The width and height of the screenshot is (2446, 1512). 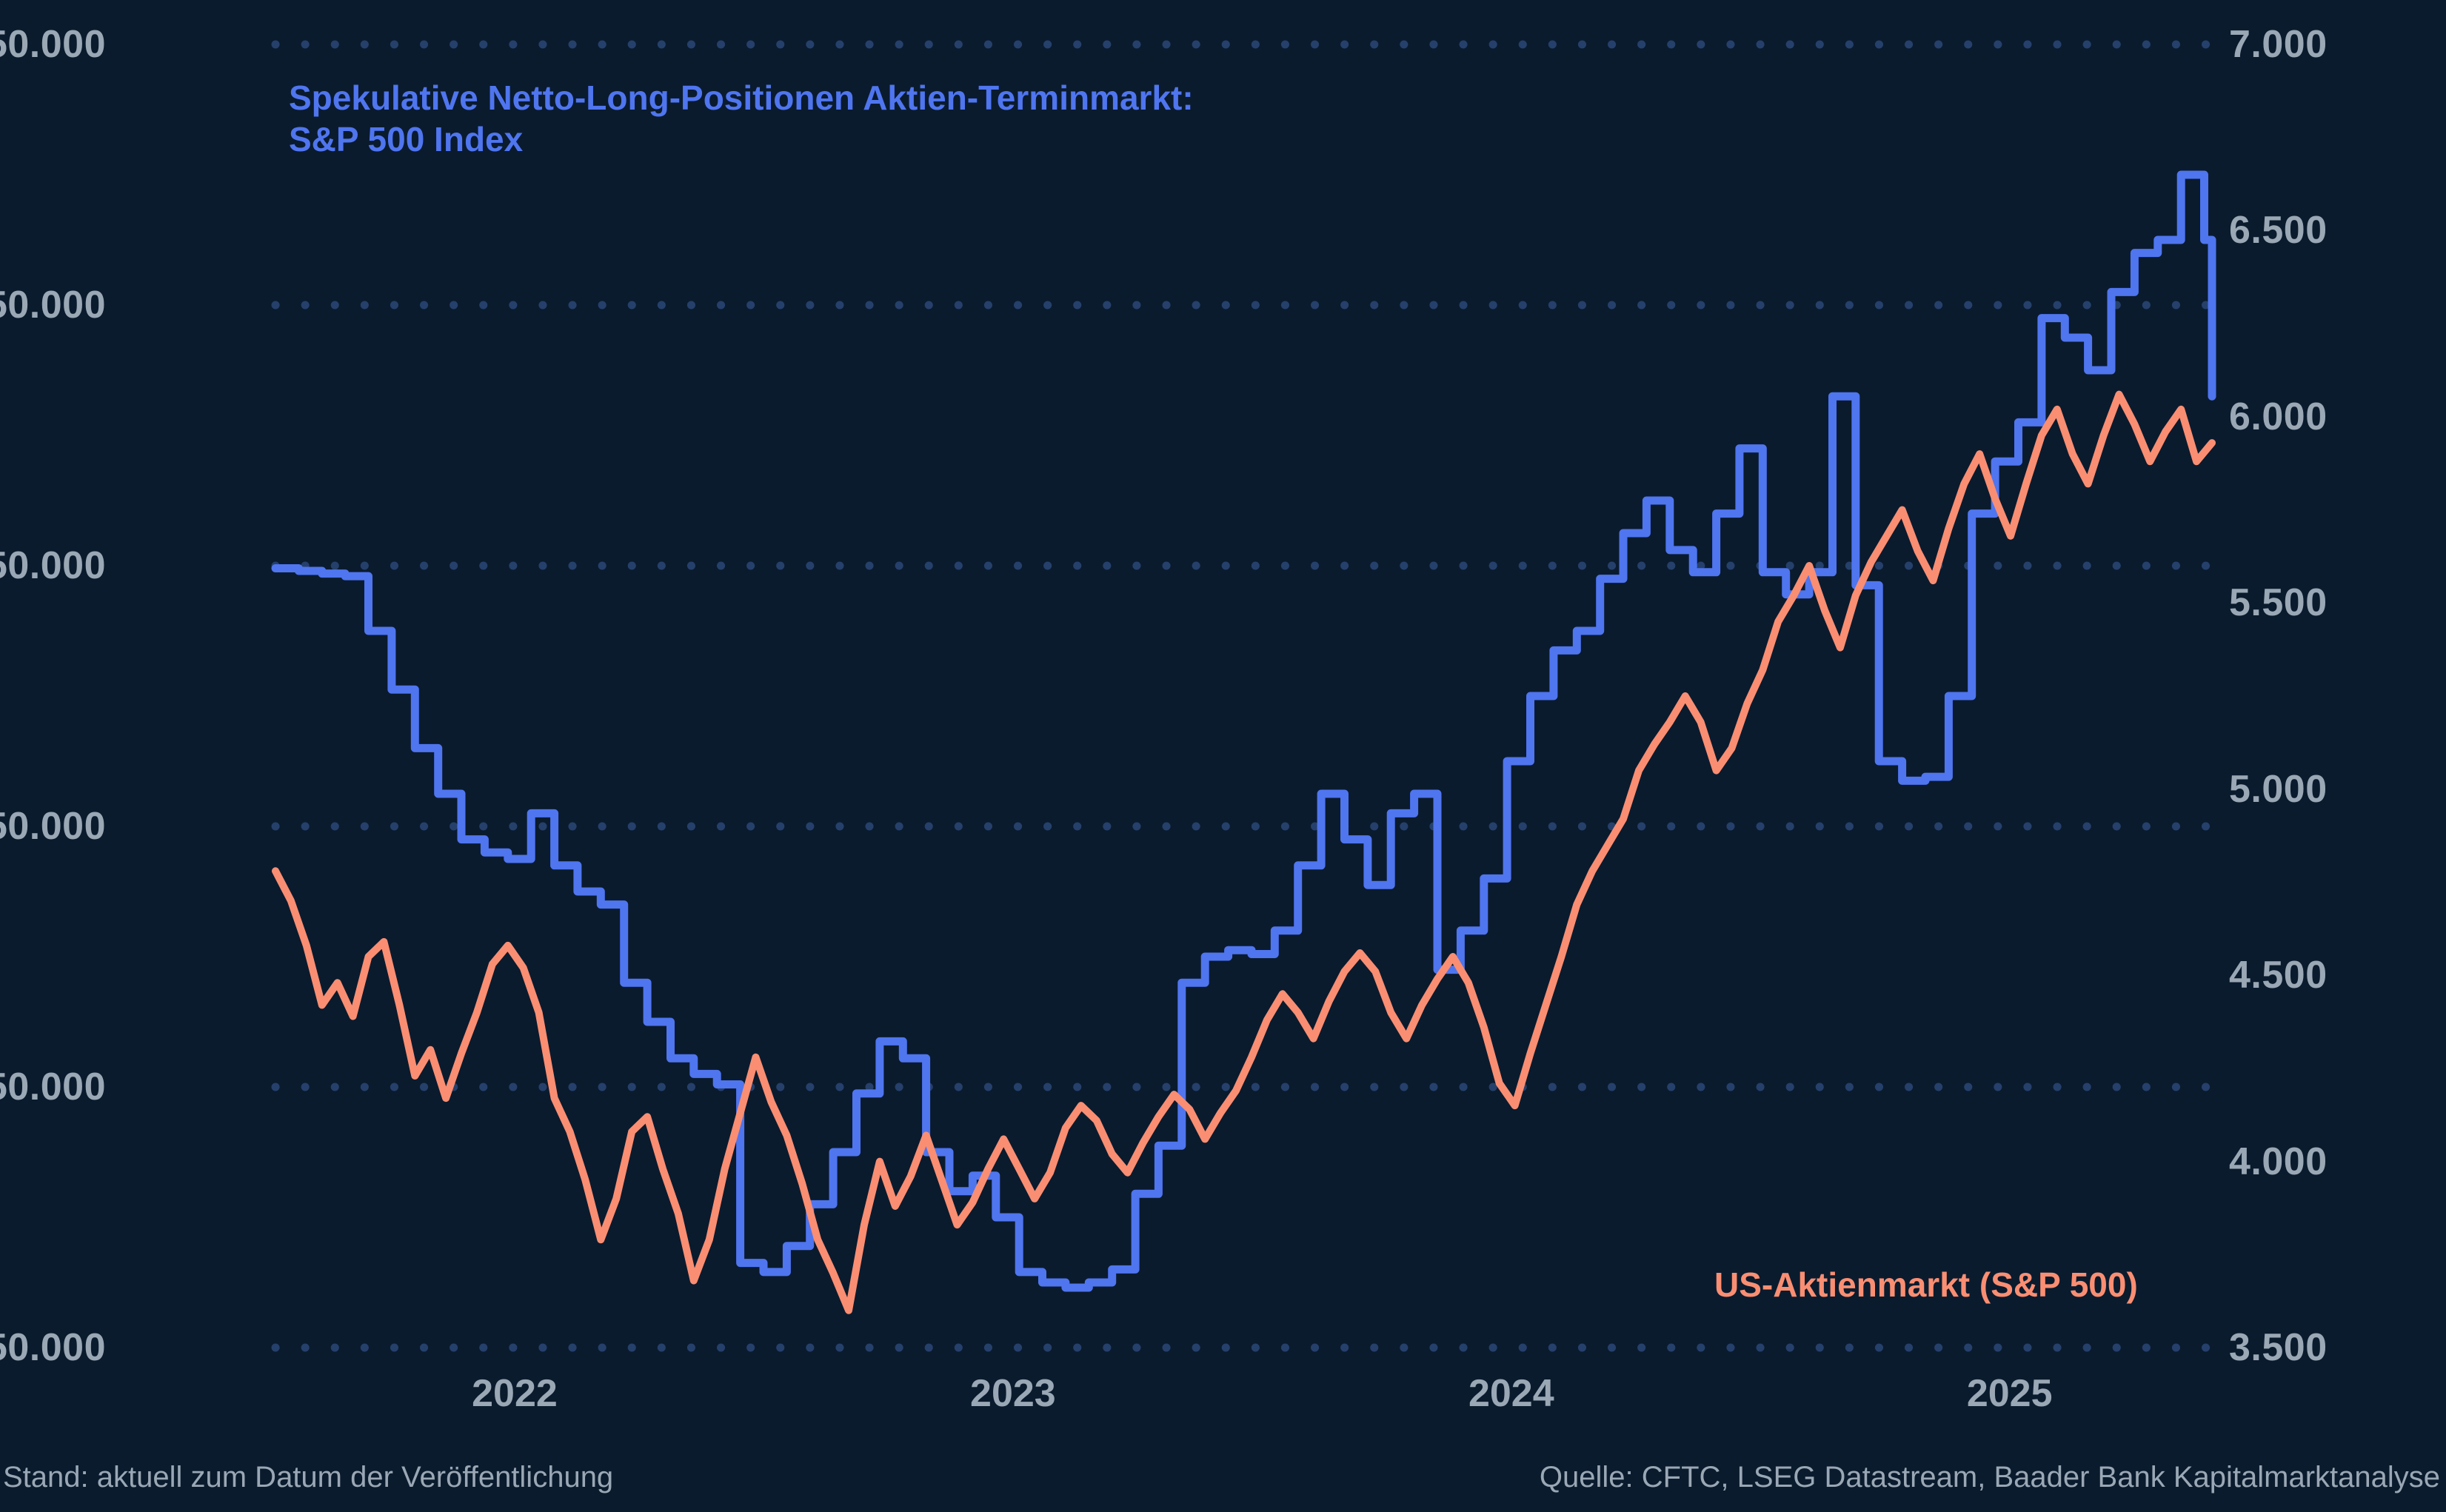 I want to click on right-axis-tick-label: 5.000, so click(x=2278, y=789).